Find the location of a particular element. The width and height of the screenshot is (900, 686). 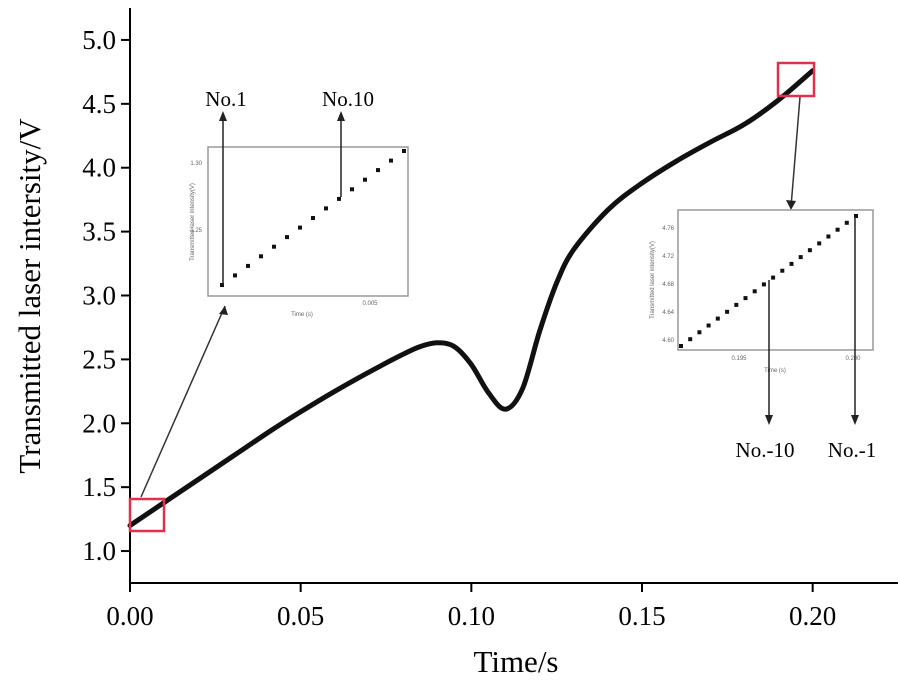

x-axis-title: Time/s is located at coordinates (515, 661).